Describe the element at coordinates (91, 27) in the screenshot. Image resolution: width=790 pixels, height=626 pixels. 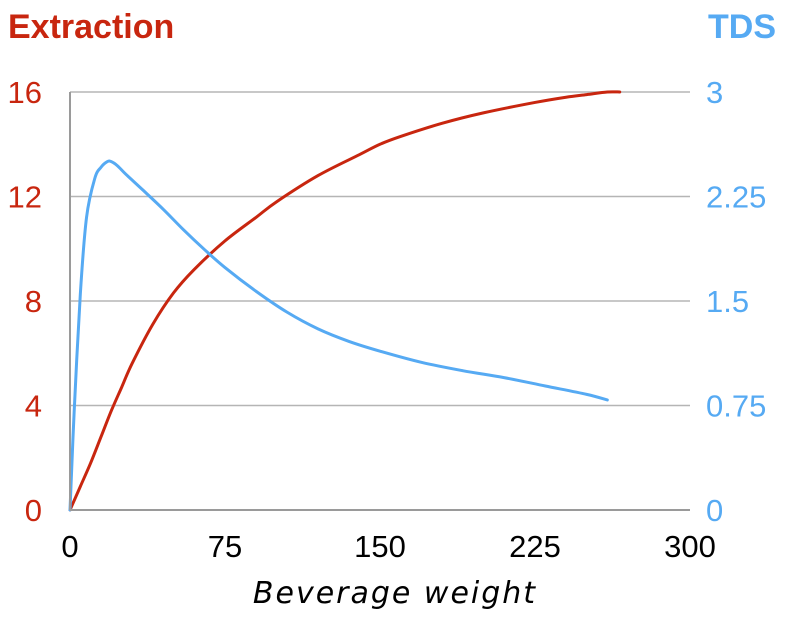
I see `left-axis-title: Extraction` at that location.